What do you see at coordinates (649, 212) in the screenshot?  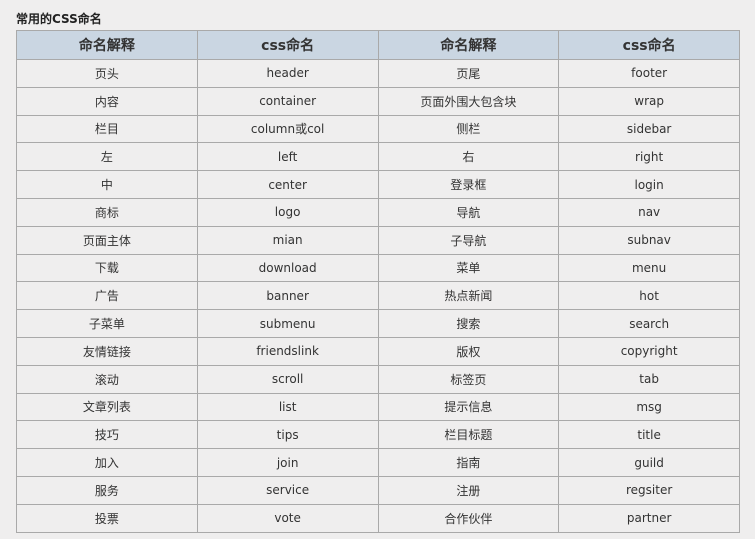 I see `css-name-cell: nav` at bounding box center [649, 212].